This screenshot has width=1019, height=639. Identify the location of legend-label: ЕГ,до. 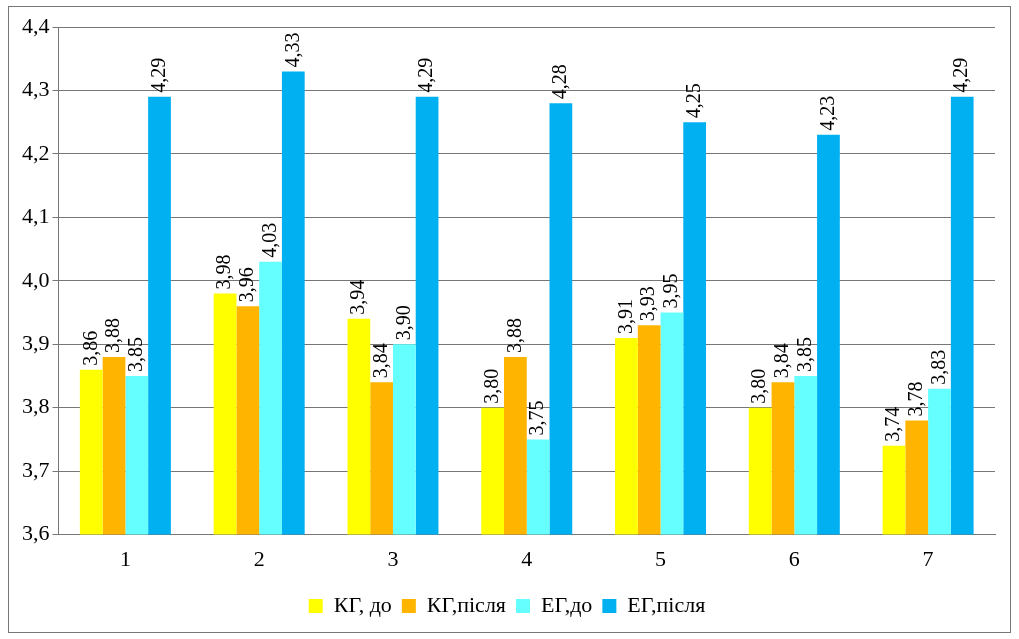
(566, 604).